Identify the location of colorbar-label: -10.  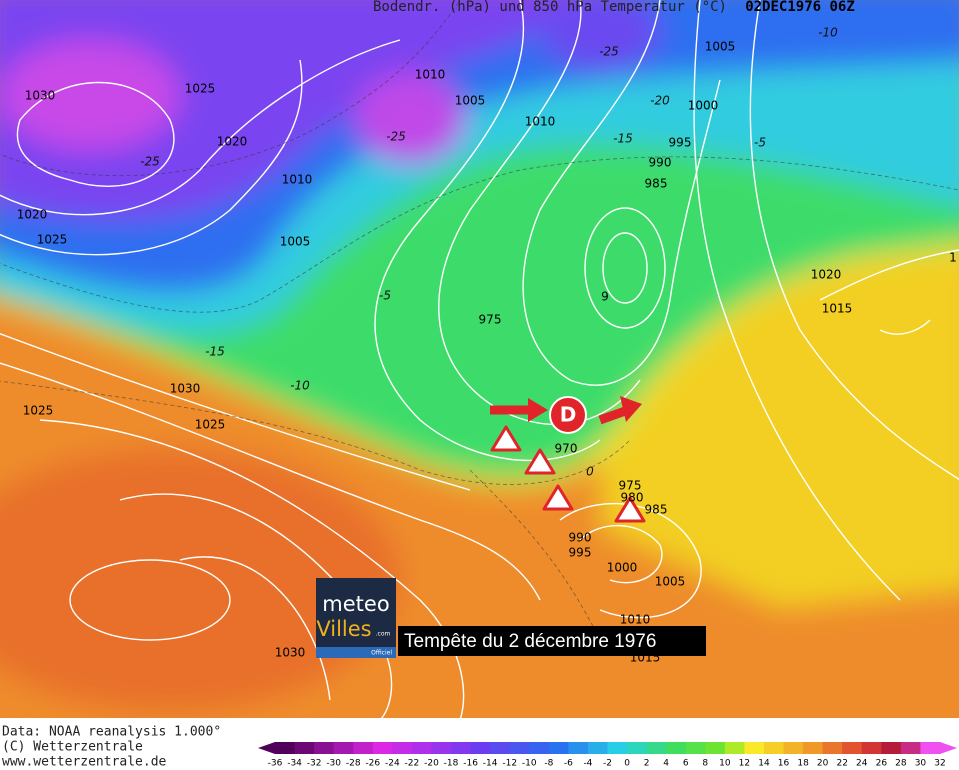
(529, 764).